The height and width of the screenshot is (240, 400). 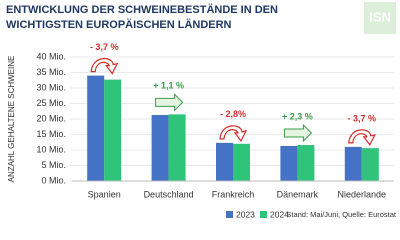 What do you see at coordinates (51, 134) in the screenshot?
I see `y-tick-label: 15 Mio.` at bounding box center [51, 134].